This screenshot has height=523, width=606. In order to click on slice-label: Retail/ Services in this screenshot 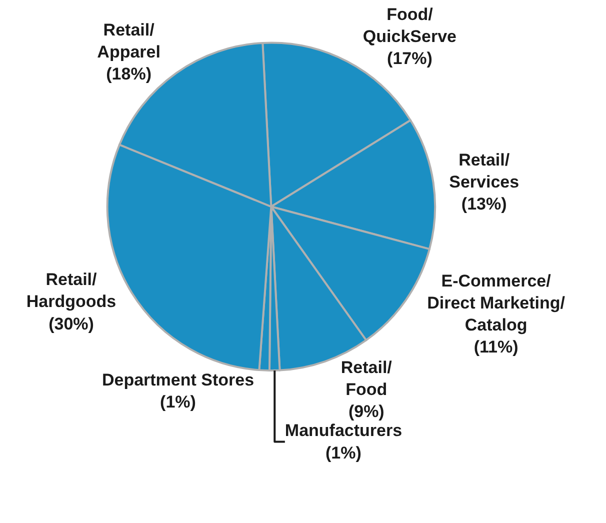, I will do `click(484, 171)`.